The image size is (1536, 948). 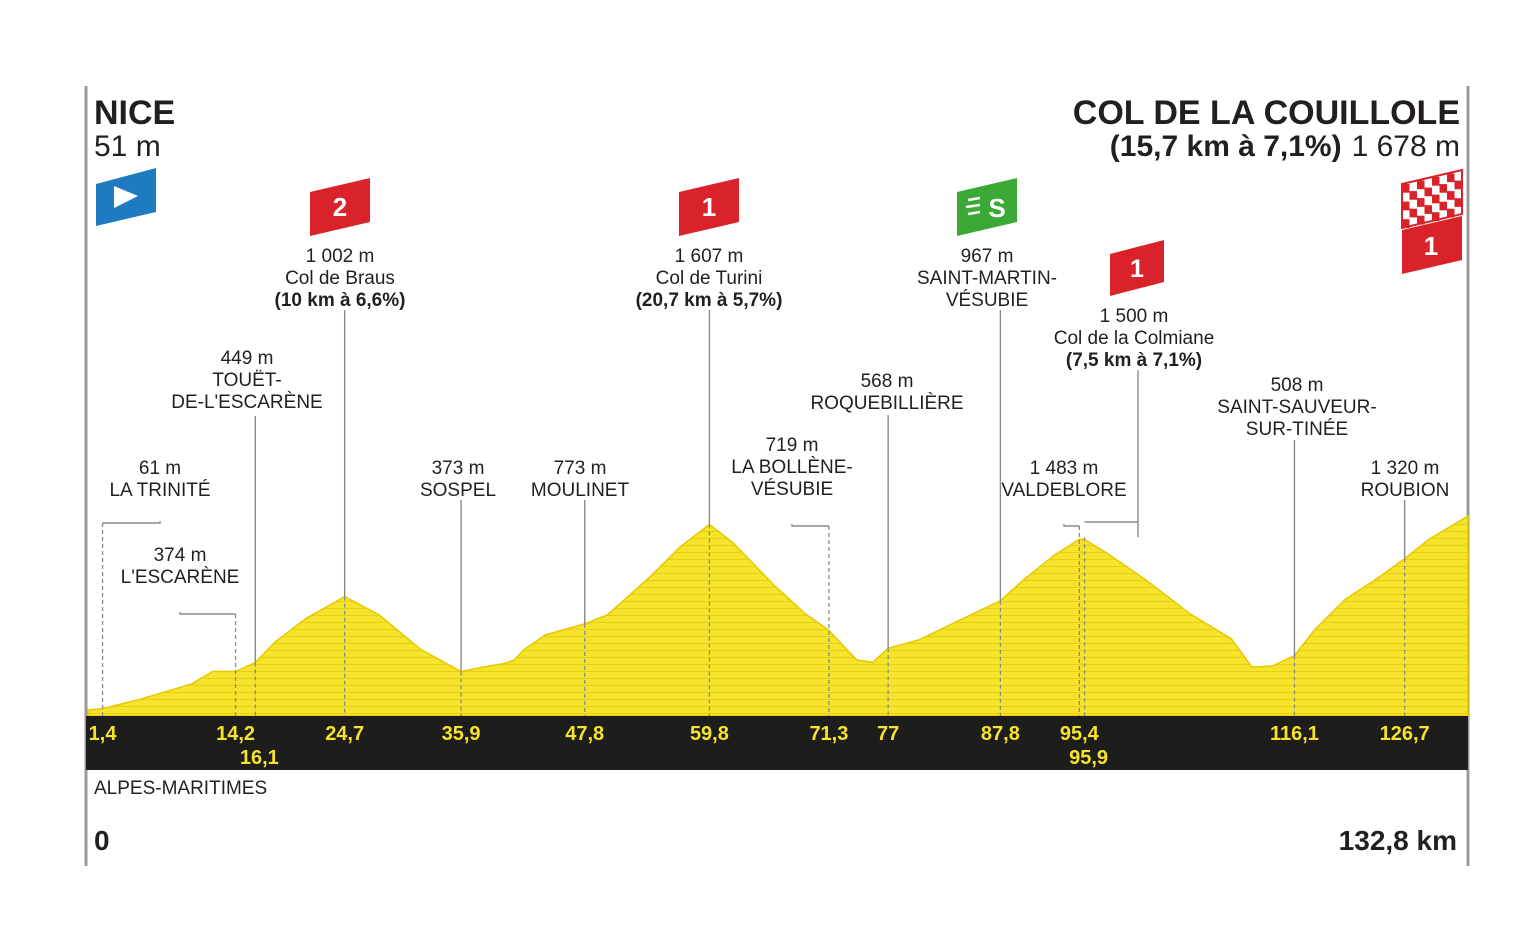 What do you see at coordinates (987, 278) in the screenshot?
I see `waypoint-name-lines: SAINT-MARTIN-` at bounding box center [987, 278].